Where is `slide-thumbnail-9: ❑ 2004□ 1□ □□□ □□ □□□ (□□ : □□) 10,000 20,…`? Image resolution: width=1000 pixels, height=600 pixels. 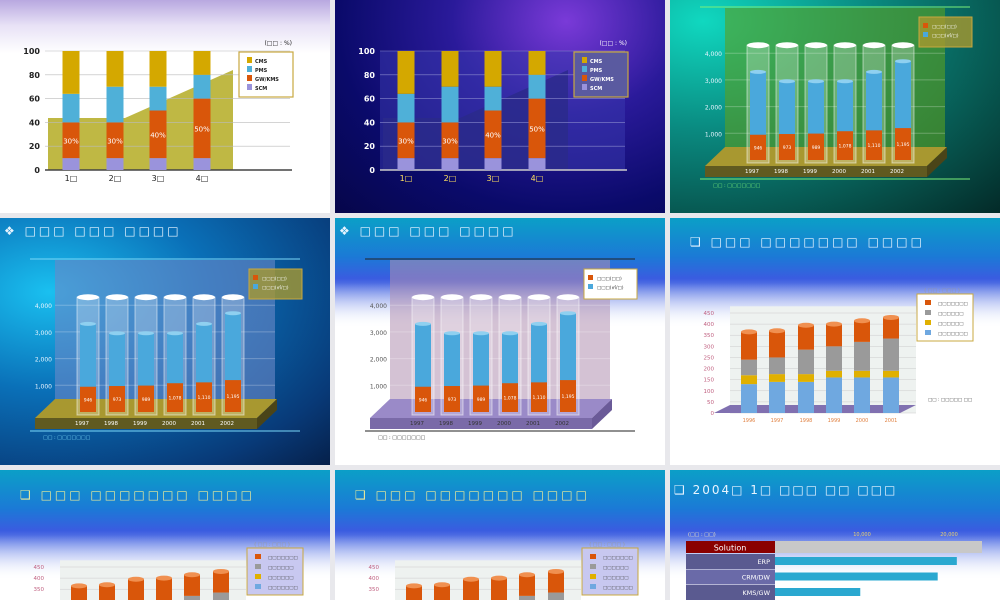
slide-thumbnail-9: ❑ 2004□ 1□ □□□ □□ □□□ (□□ : □□) 10,000 20,… is located at coordinates (835, 535).